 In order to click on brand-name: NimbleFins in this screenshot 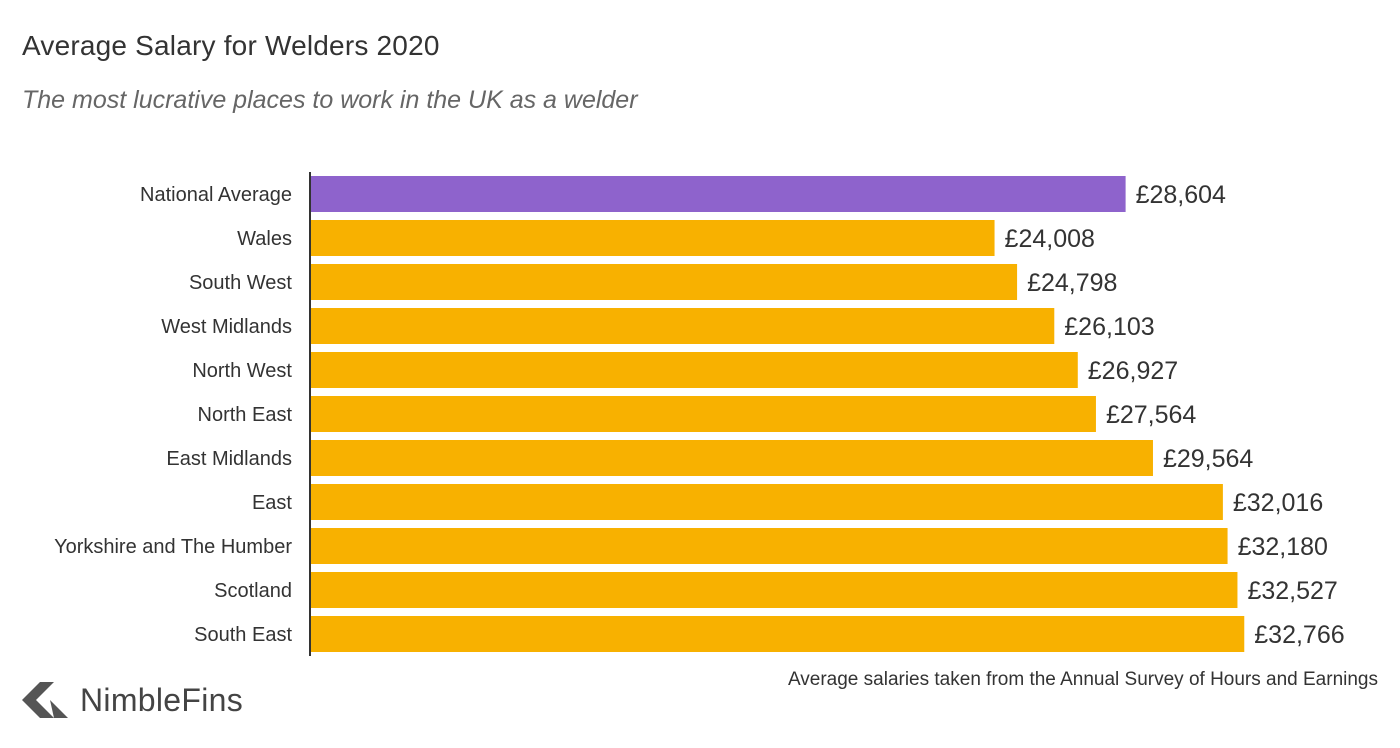, I will do `click(162, 699)`.